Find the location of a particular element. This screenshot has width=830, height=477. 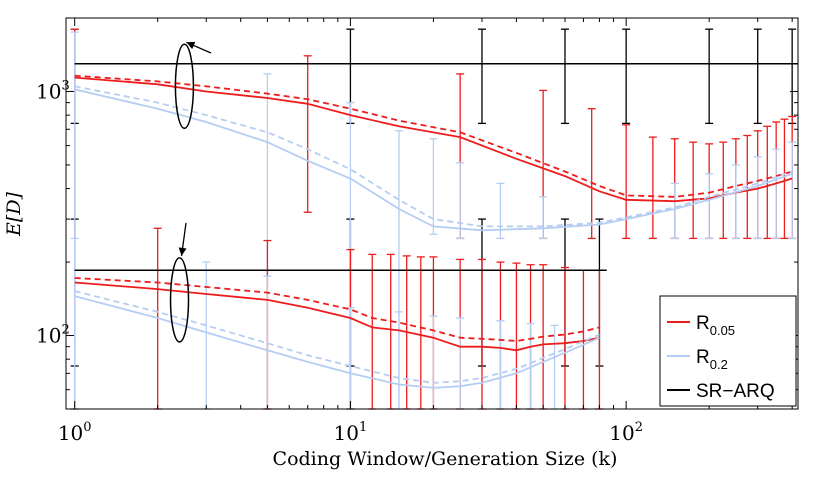

legend-label-subscript: 0.05 is located at coordinates (722, 330).